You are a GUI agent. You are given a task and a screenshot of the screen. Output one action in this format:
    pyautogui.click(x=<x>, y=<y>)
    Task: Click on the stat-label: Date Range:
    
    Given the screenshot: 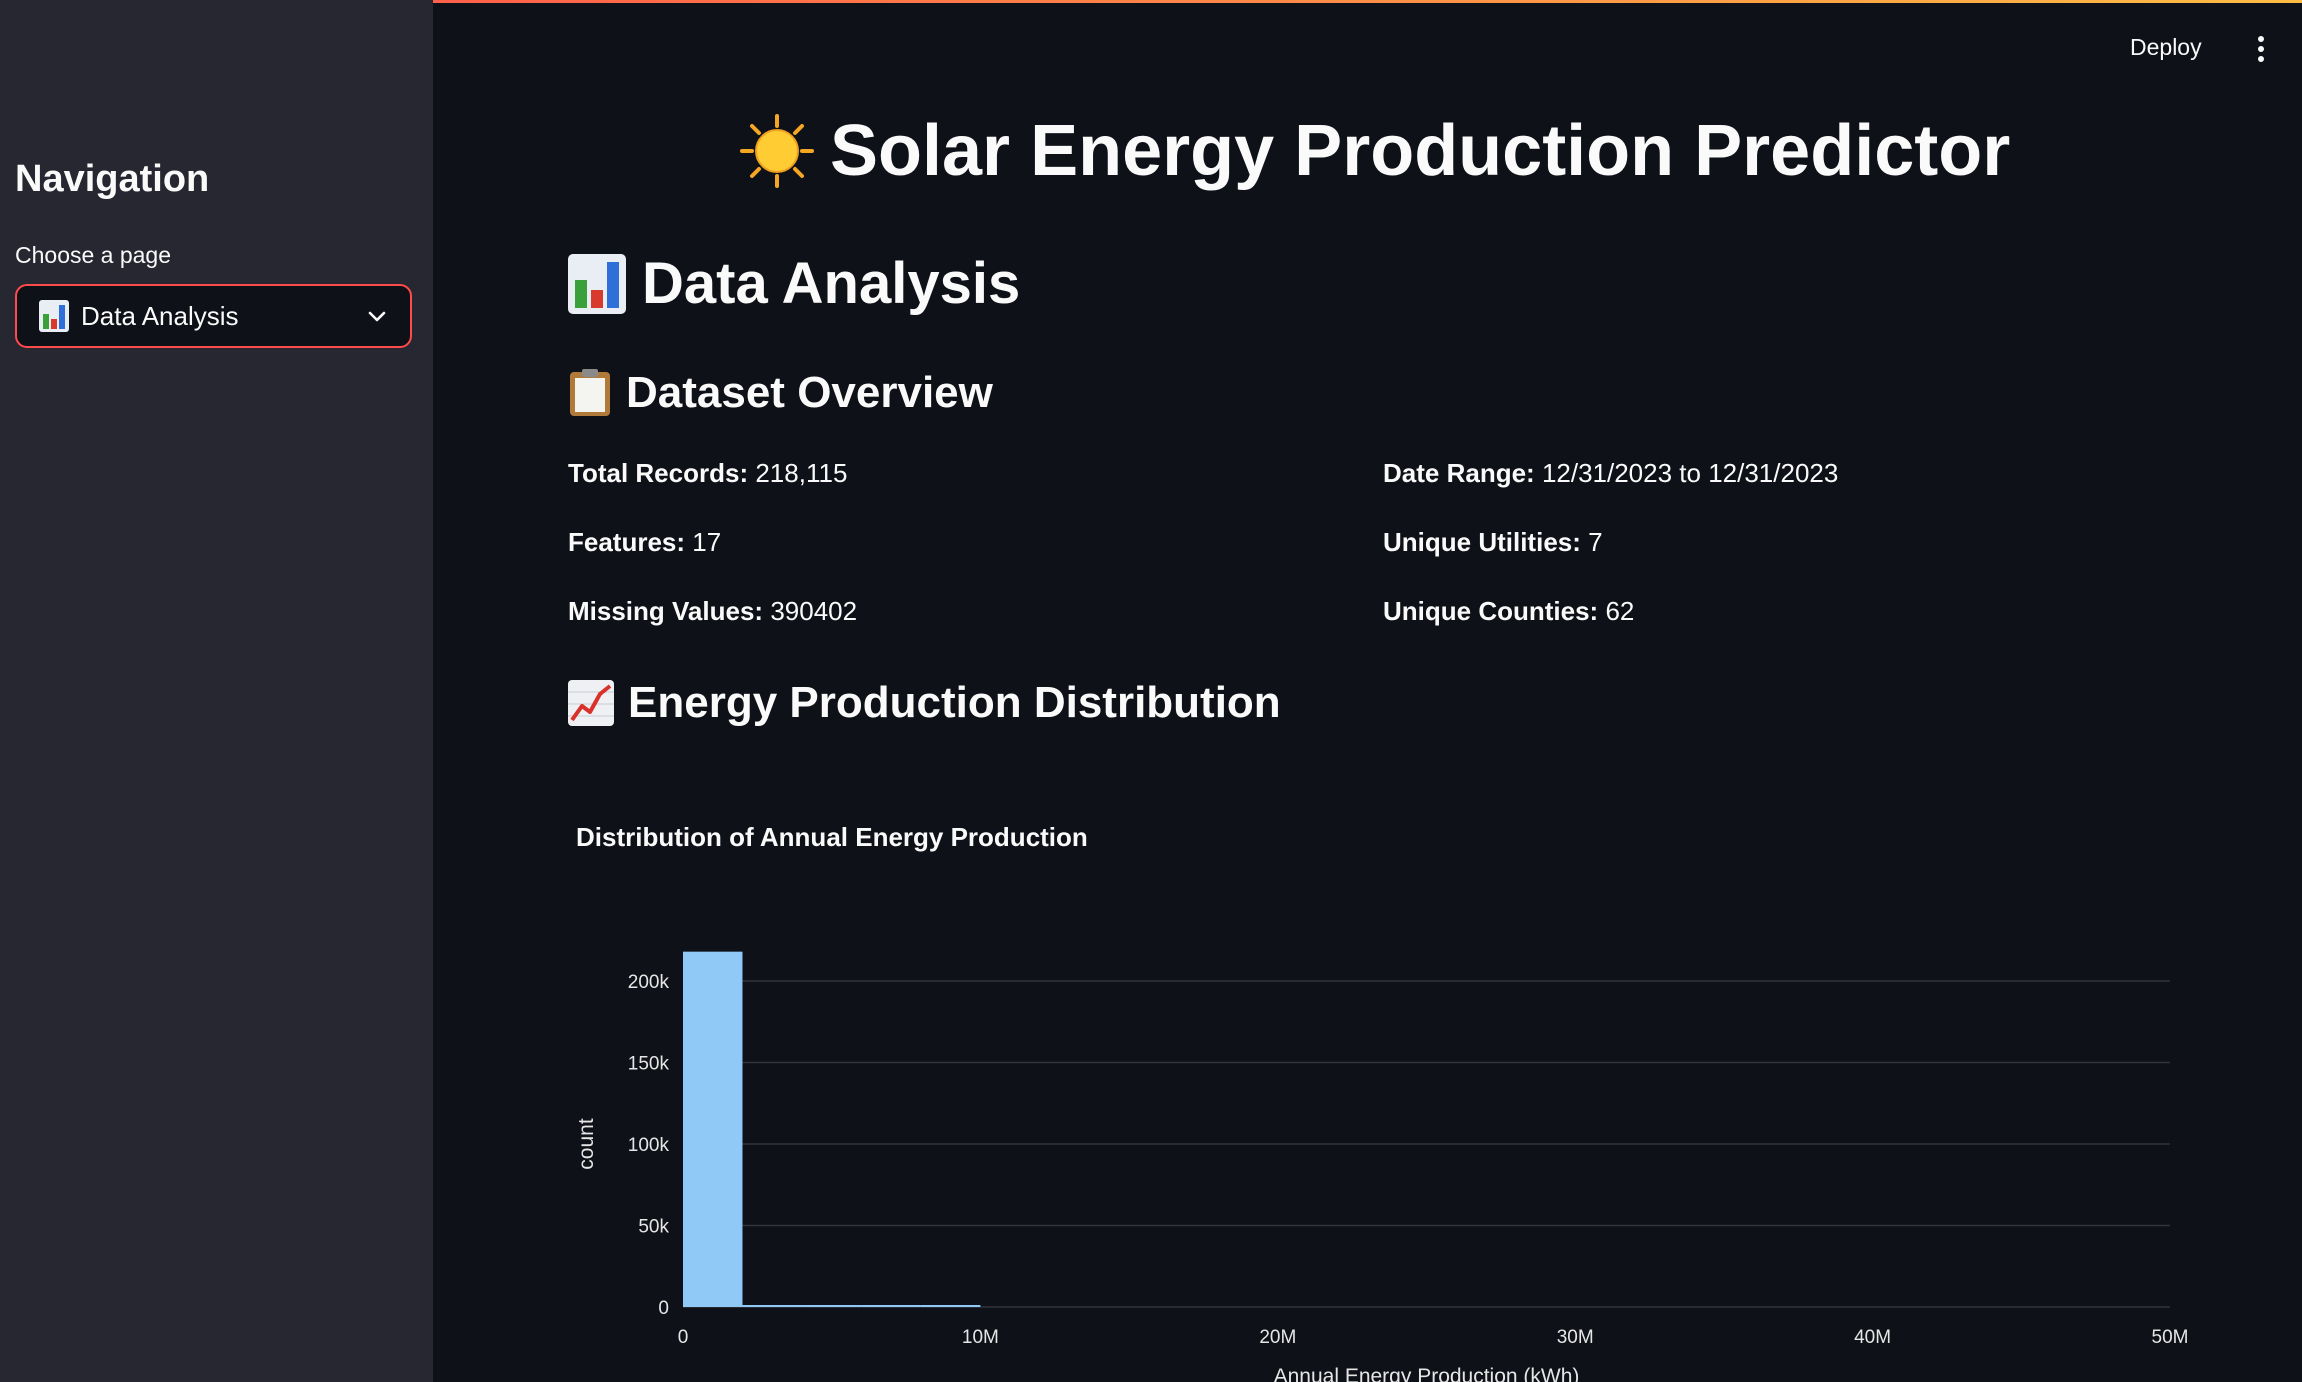 What is the action you would take?
    pyautogui.click(x=1459, y=473)
    